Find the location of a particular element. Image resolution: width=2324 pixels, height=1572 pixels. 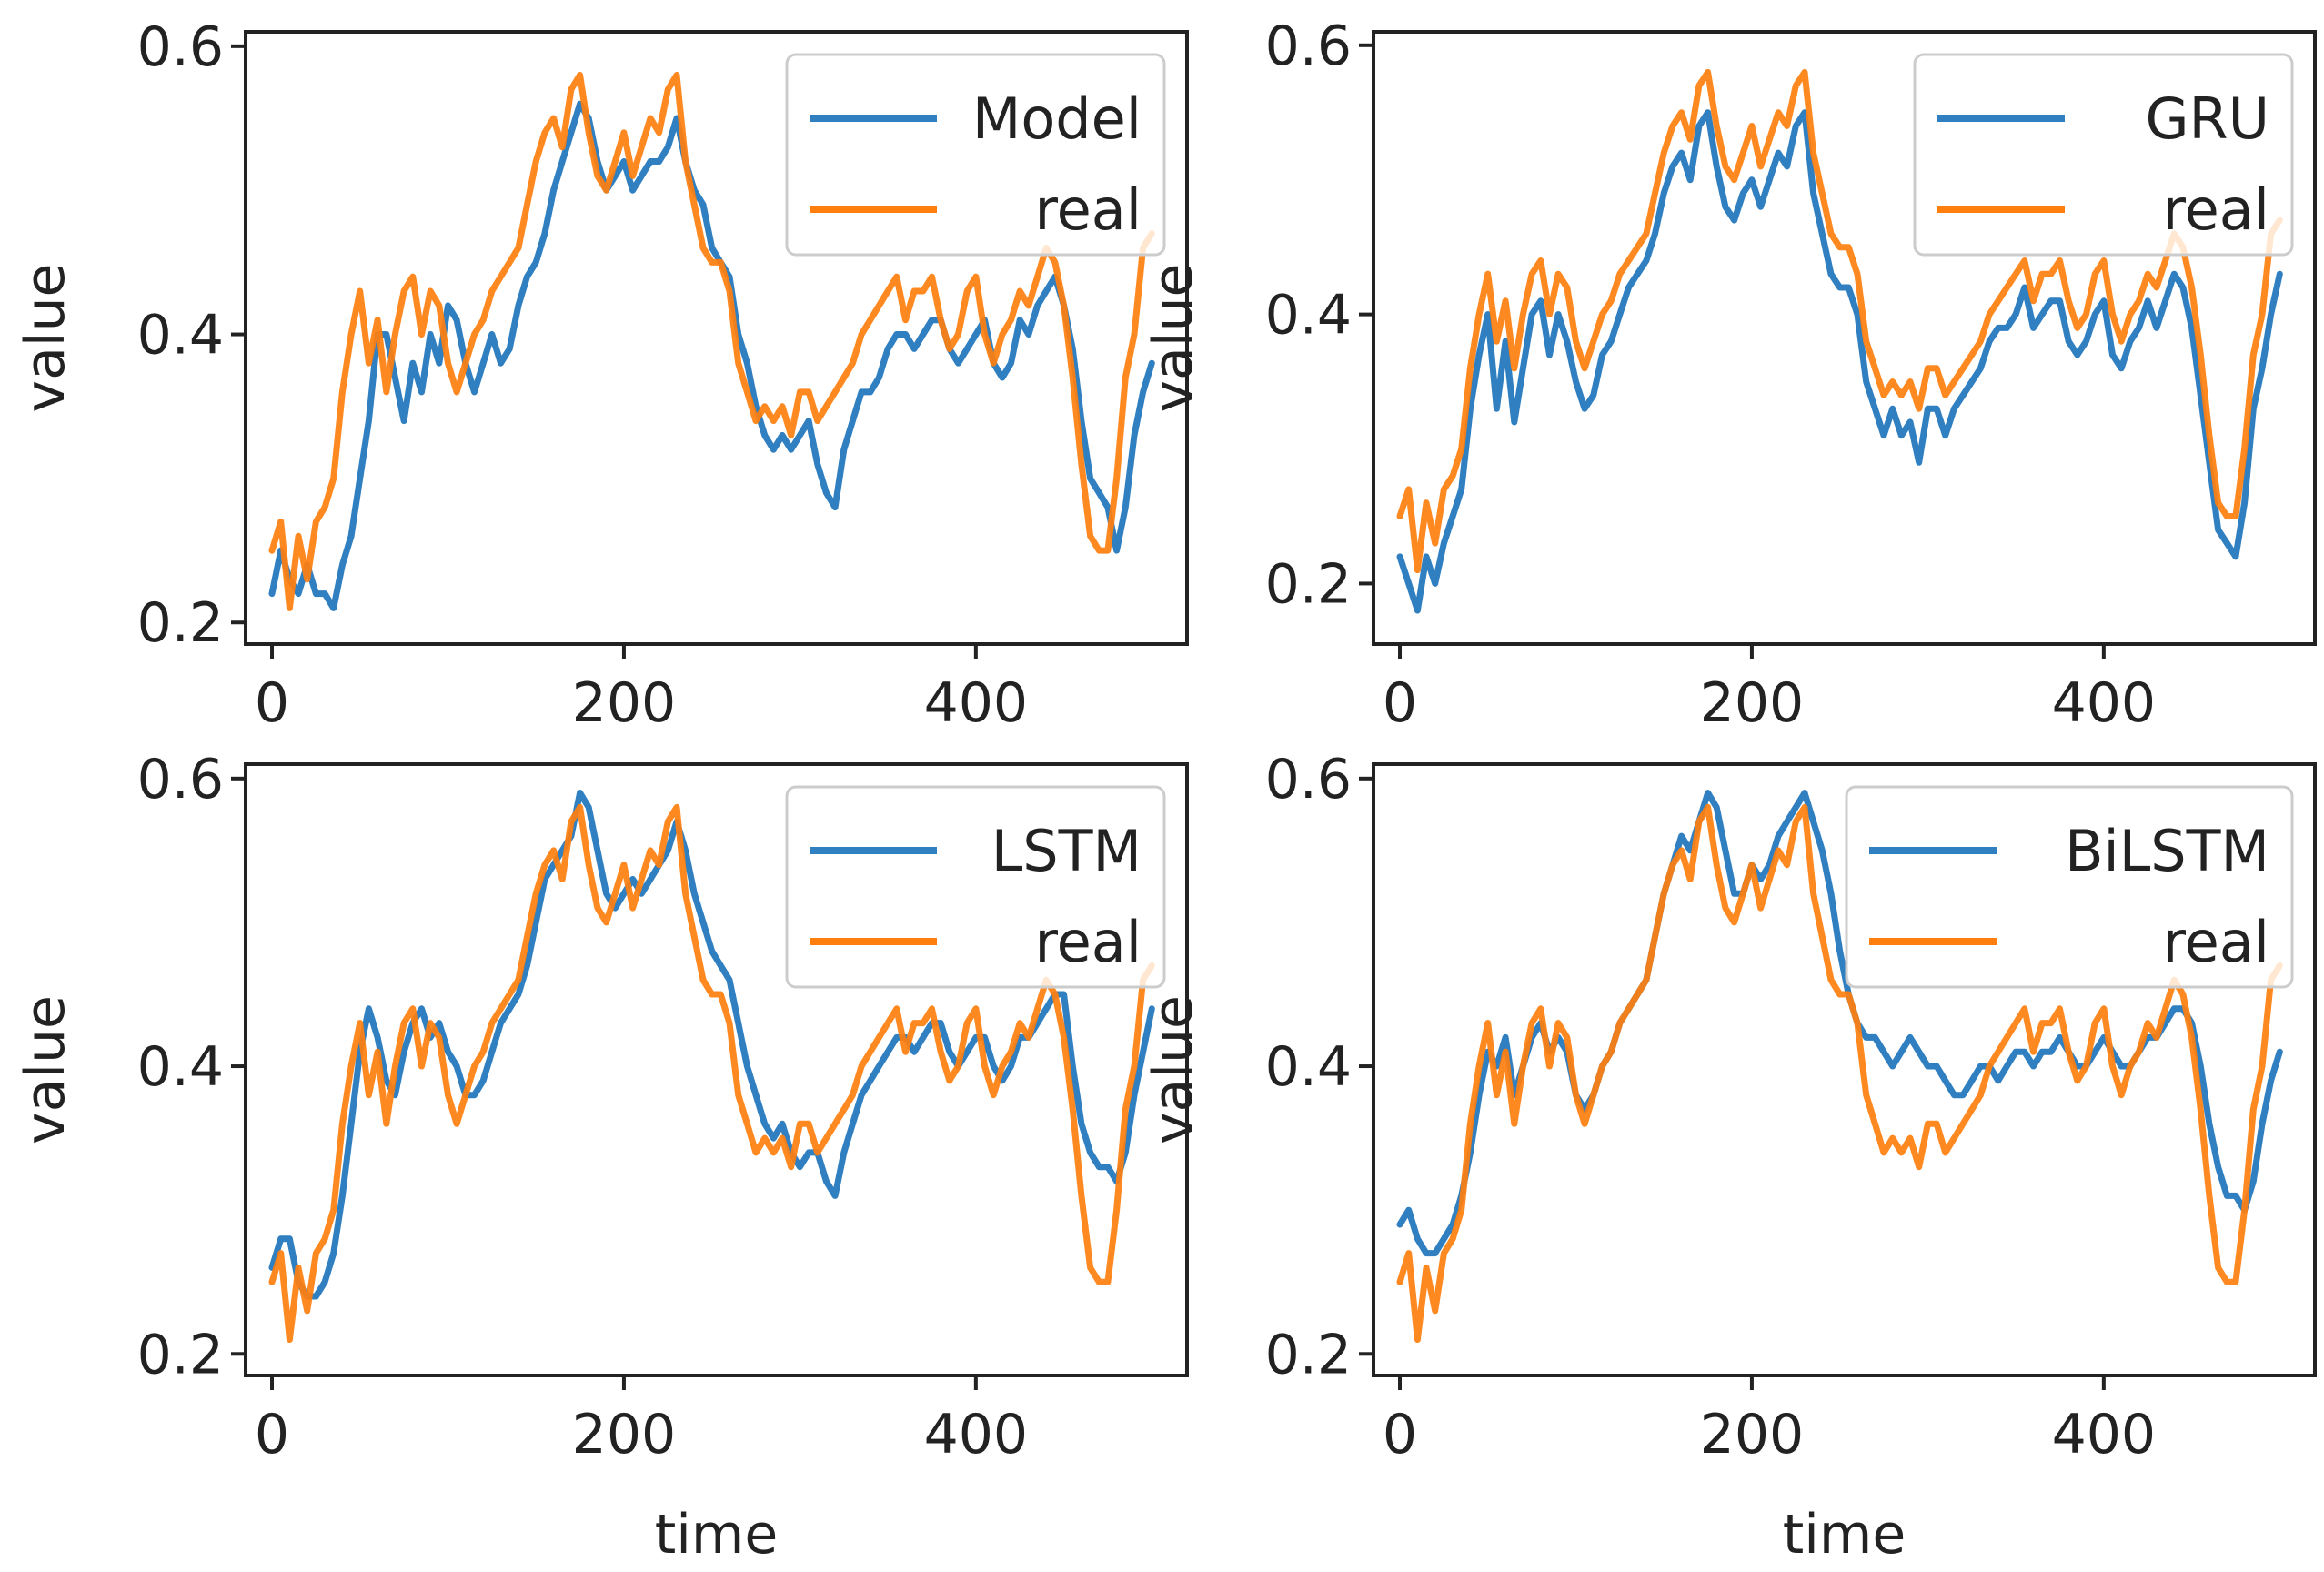

legend-label-gru: GRU is located at coordinates (2207, 119).